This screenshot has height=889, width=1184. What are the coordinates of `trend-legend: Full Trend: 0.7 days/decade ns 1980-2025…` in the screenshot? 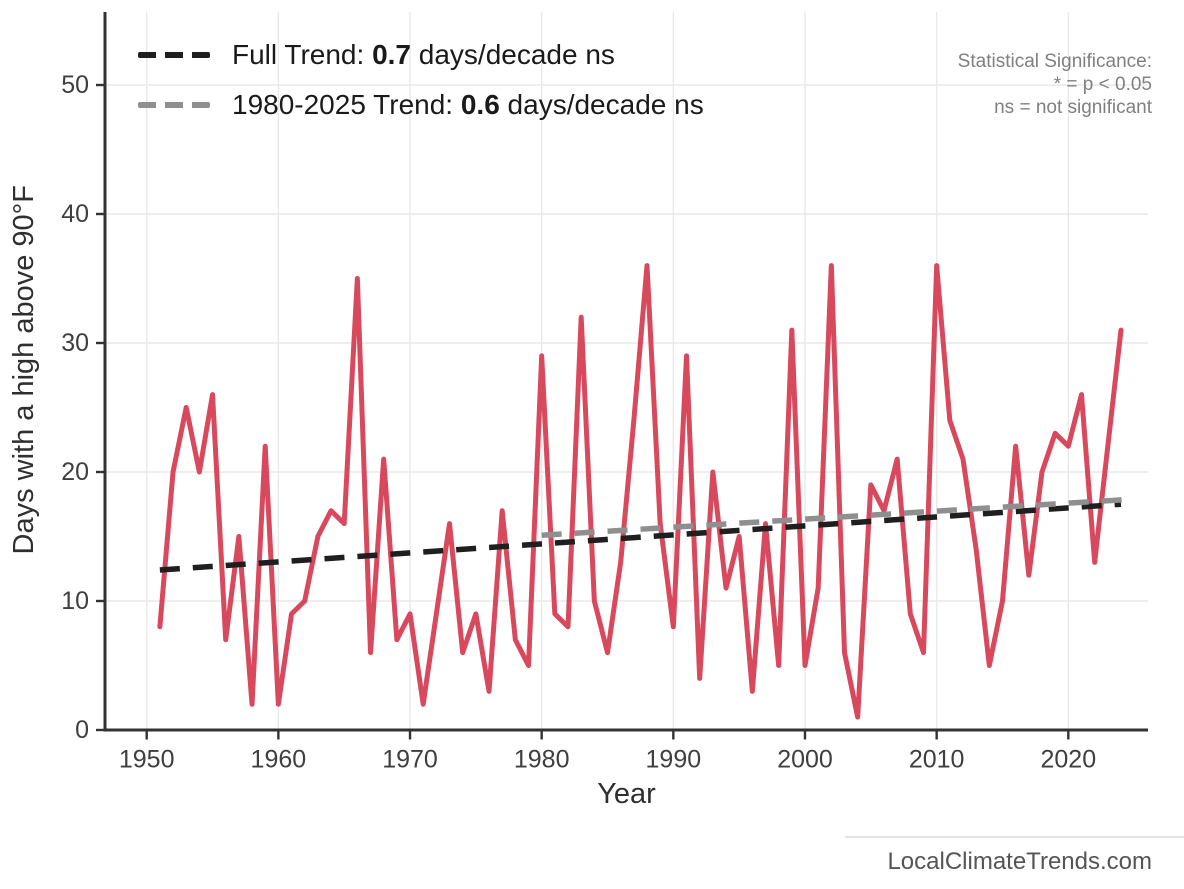 It's located at (421, 80).